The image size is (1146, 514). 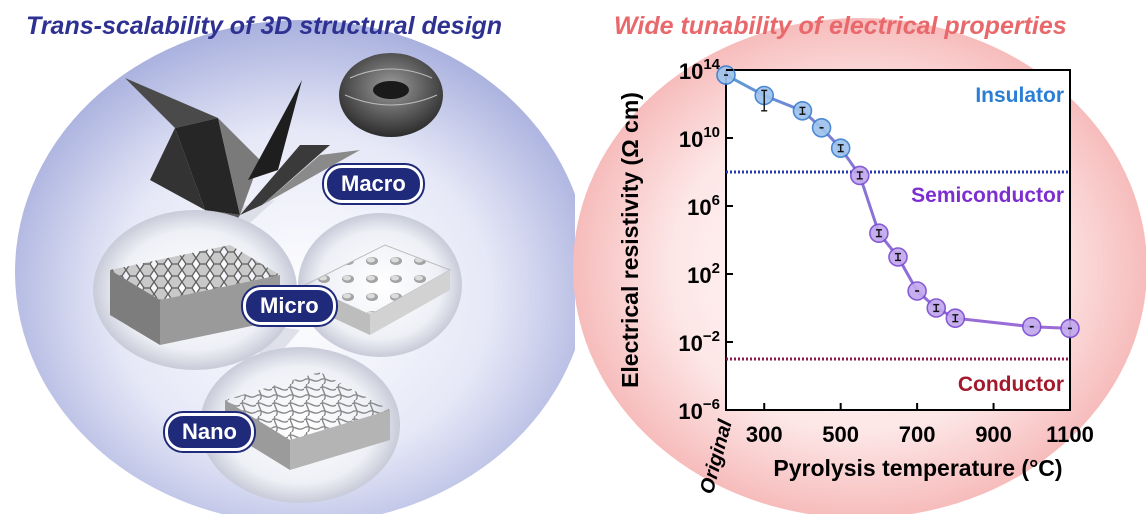 What do you see at coordinates (700, 70) in the screenshot?
I see `y-tick-label: 10¹⁴` at bounding box center [700, 70].